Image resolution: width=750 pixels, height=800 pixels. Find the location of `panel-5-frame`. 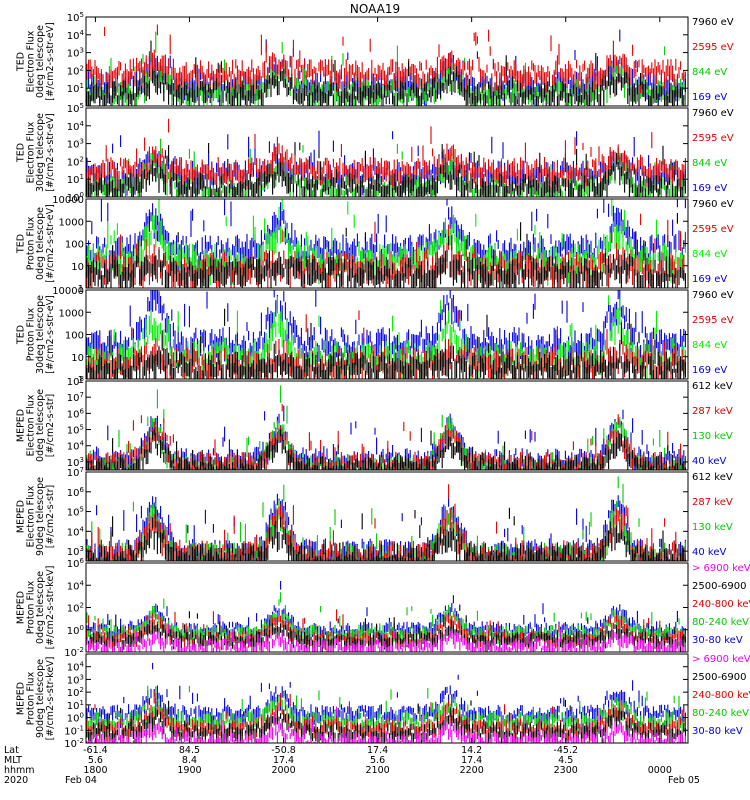

panel-5-frame is located at coordinates (387, 425).